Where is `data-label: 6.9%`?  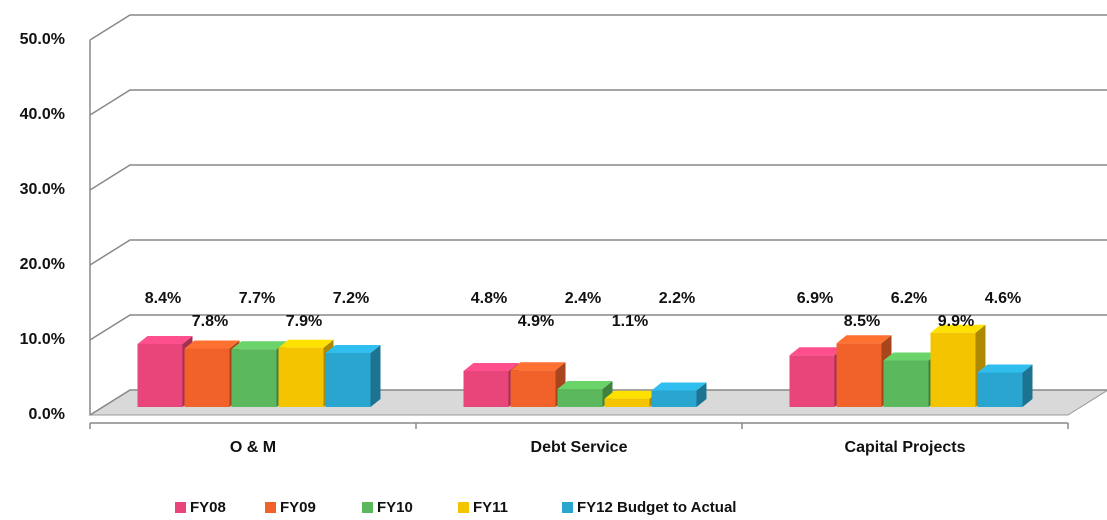 data-label: 6.9% is located at coordinates (815, 298).